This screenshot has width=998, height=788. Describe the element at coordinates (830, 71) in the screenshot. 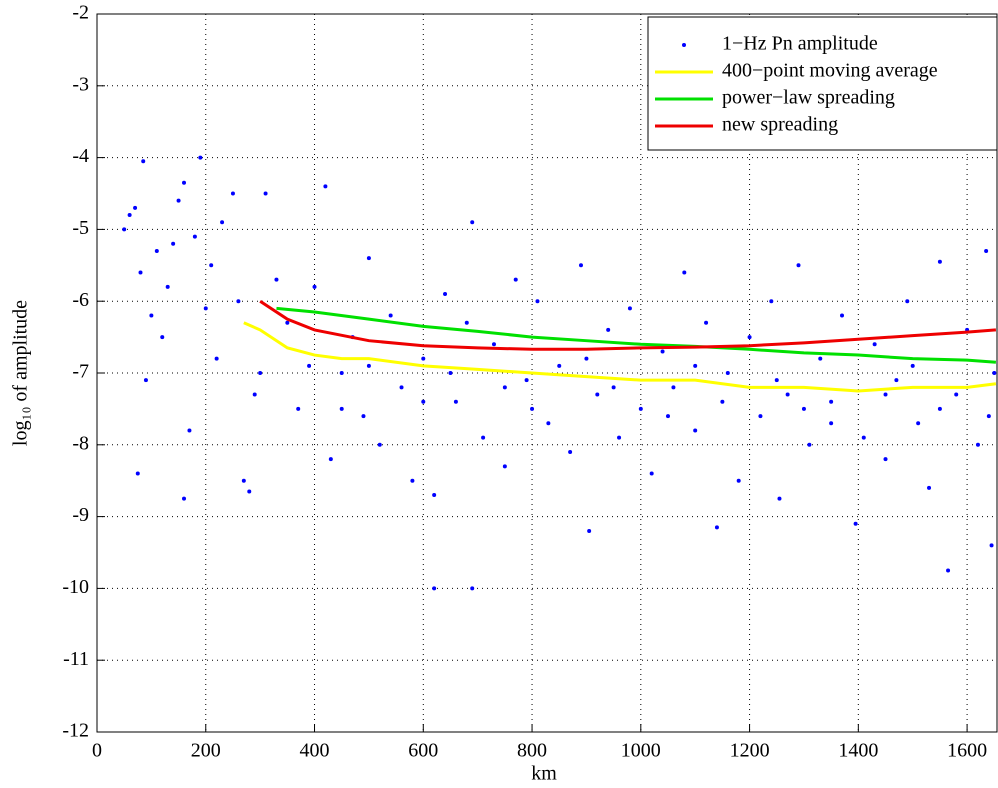

I see `legend-label: 400−point moving average` at that location.